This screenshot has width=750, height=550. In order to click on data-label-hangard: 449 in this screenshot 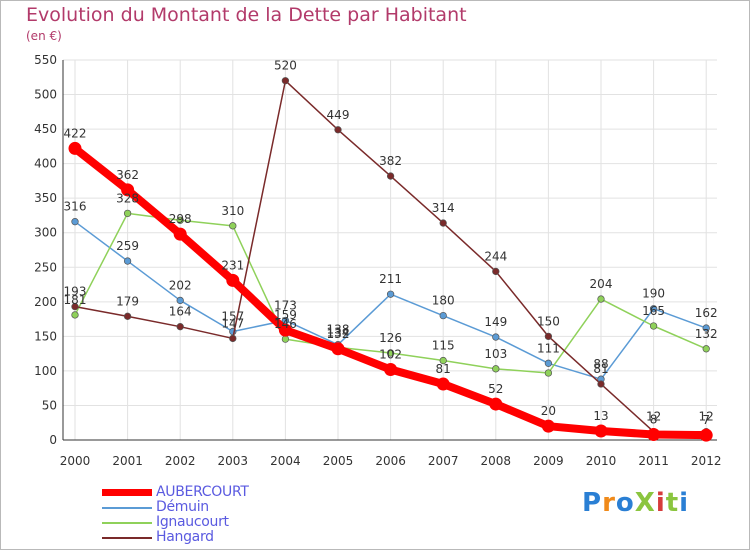, I will do `click(338, 115)`.